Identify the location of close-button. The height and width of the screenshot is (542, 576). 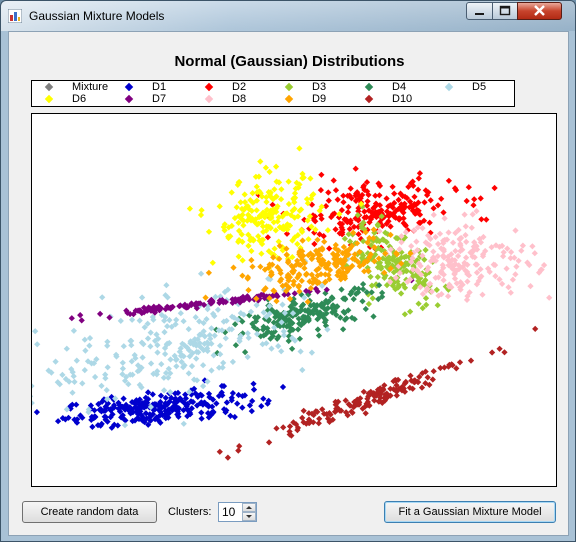
(539, 11).